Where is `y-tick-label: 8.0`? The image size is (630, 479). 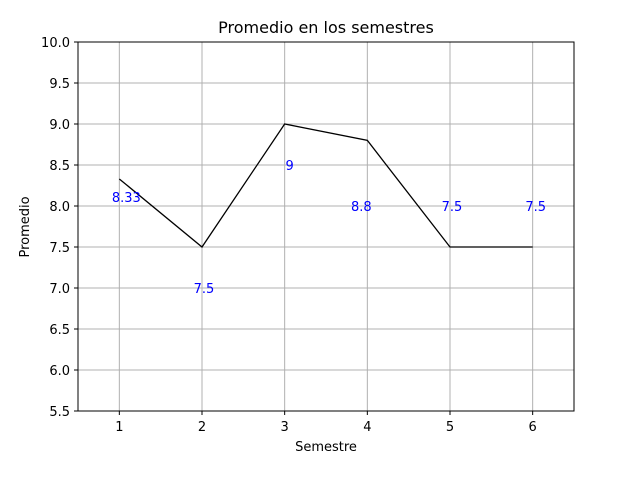 y-tick-label: 8.0 is located at coordinates (59, 207).